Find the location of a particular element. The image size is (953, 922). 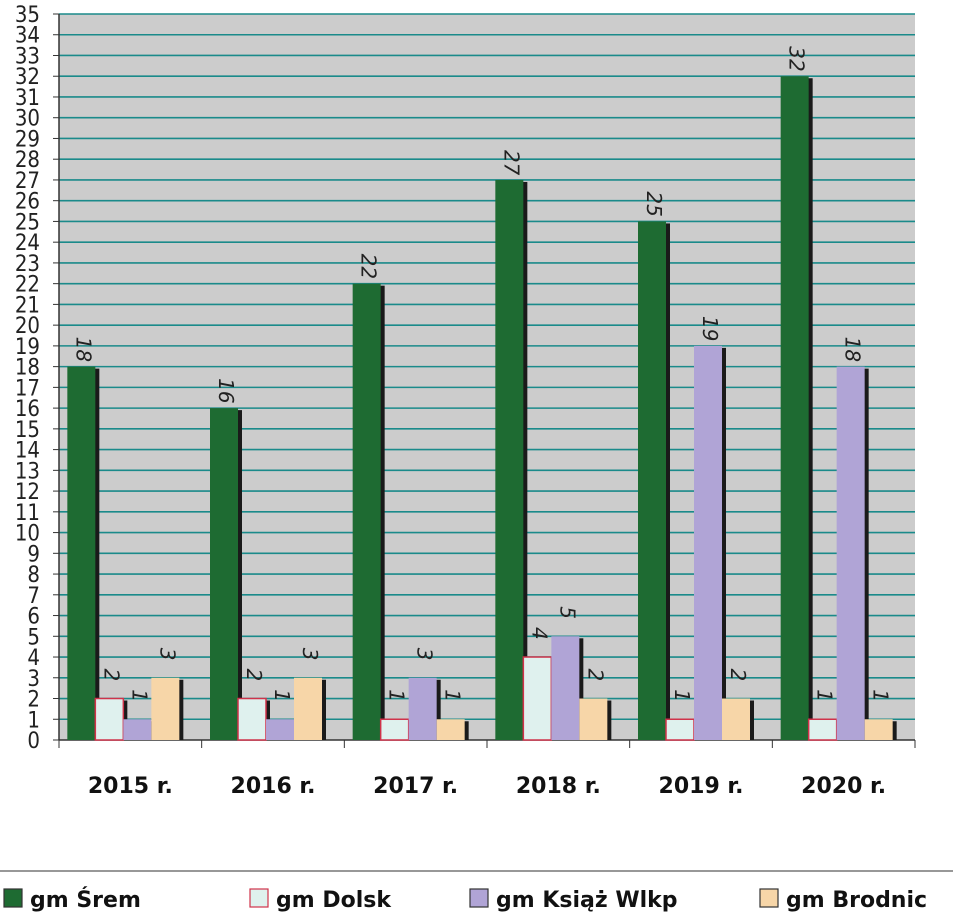

y-tick-label: 1 is located at coordinates (33, 720).